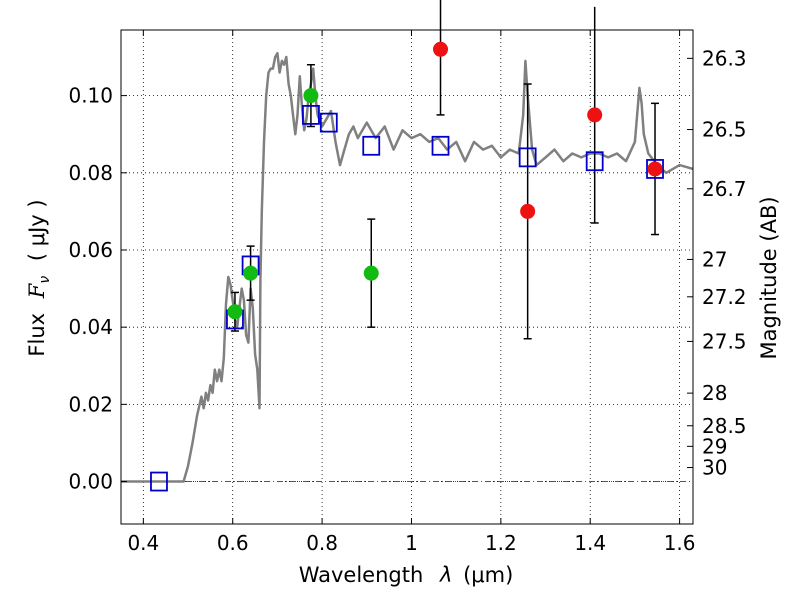  What do you see at coordinates (37, 290) in the screenshot?
I see `y-axis-title-symbol: F` at bounding box center [37, 290].